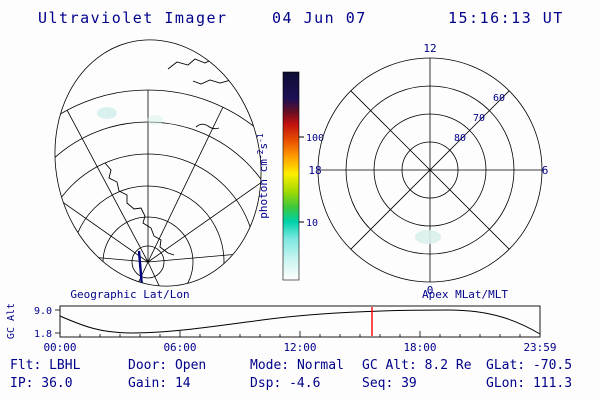 This screenshot has width=600, height=400. I want to click on geographic-caption: Geographic Lat/Lon, so click(130, 294).